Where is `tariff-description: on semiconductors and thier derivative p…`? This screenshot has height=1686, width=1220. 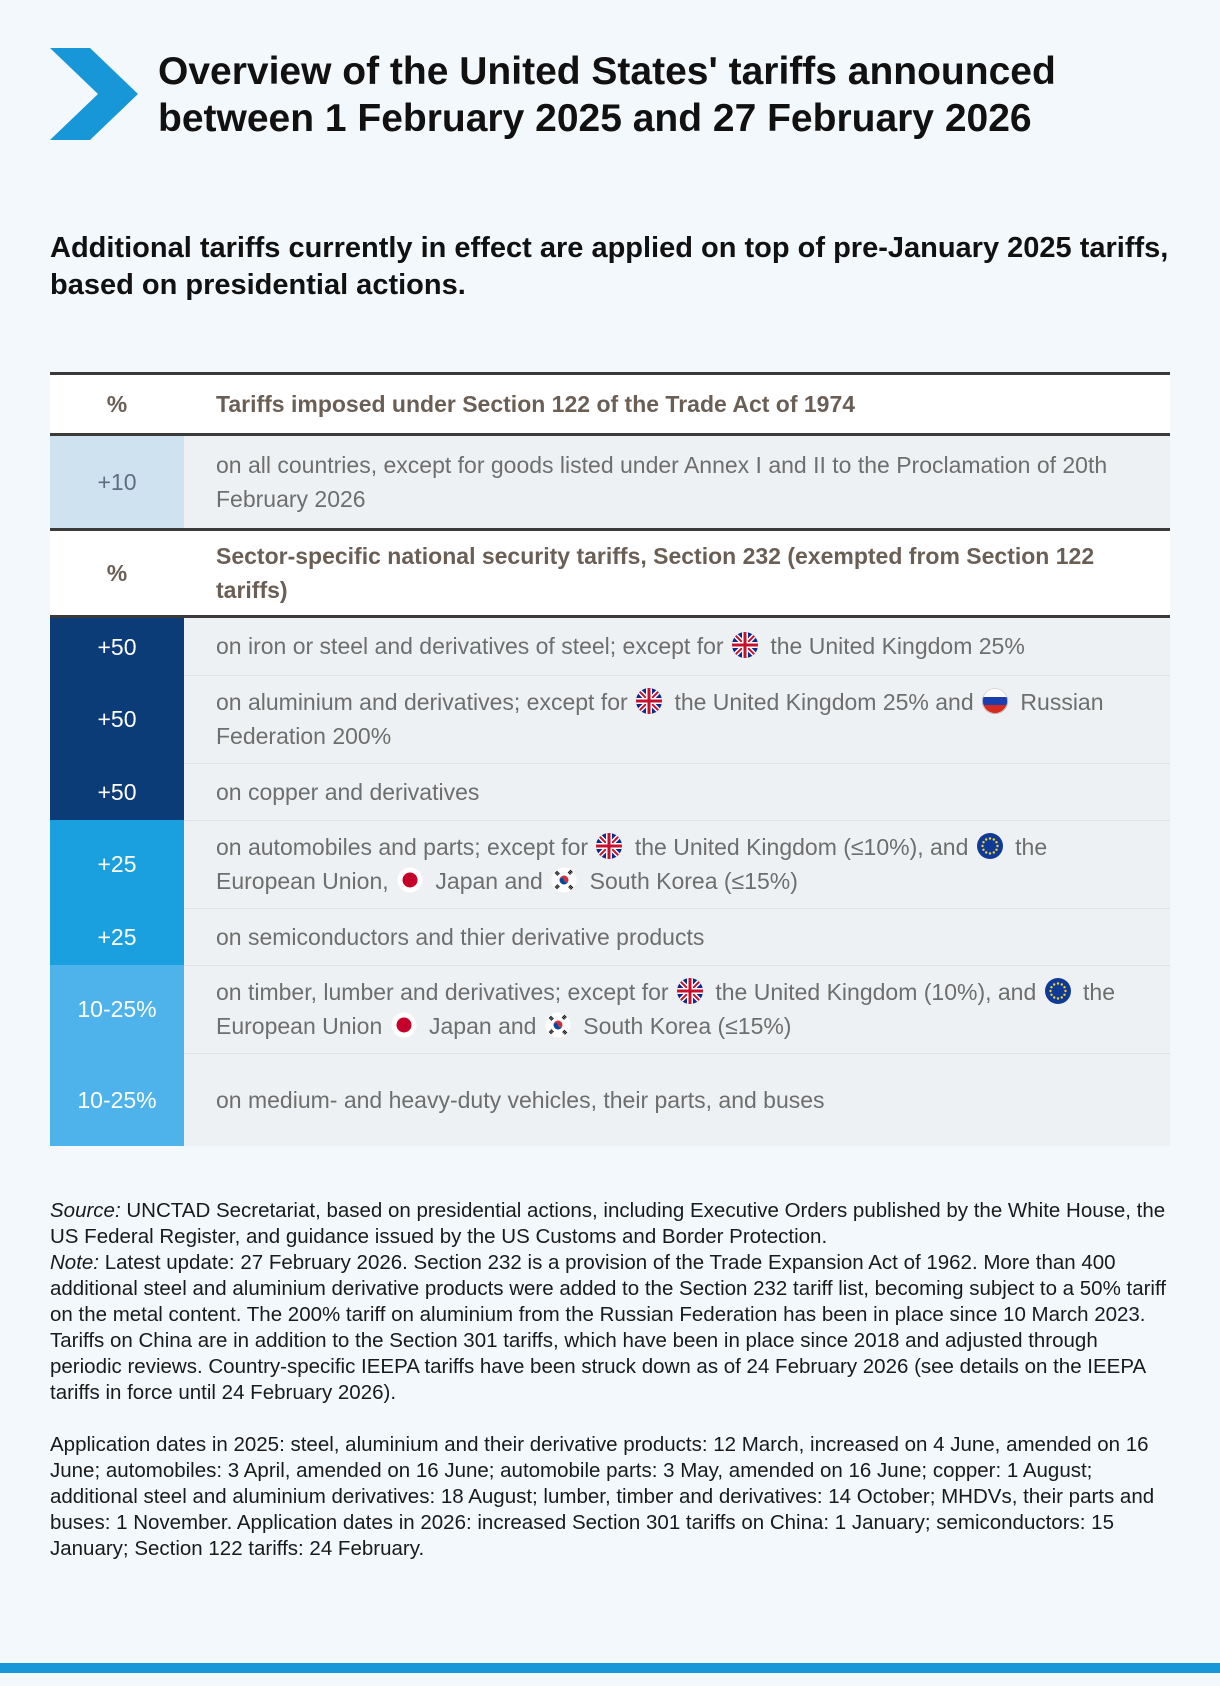
tariff-description: on semiconductors and thier derivative p… is located at coordinates (677, 937).